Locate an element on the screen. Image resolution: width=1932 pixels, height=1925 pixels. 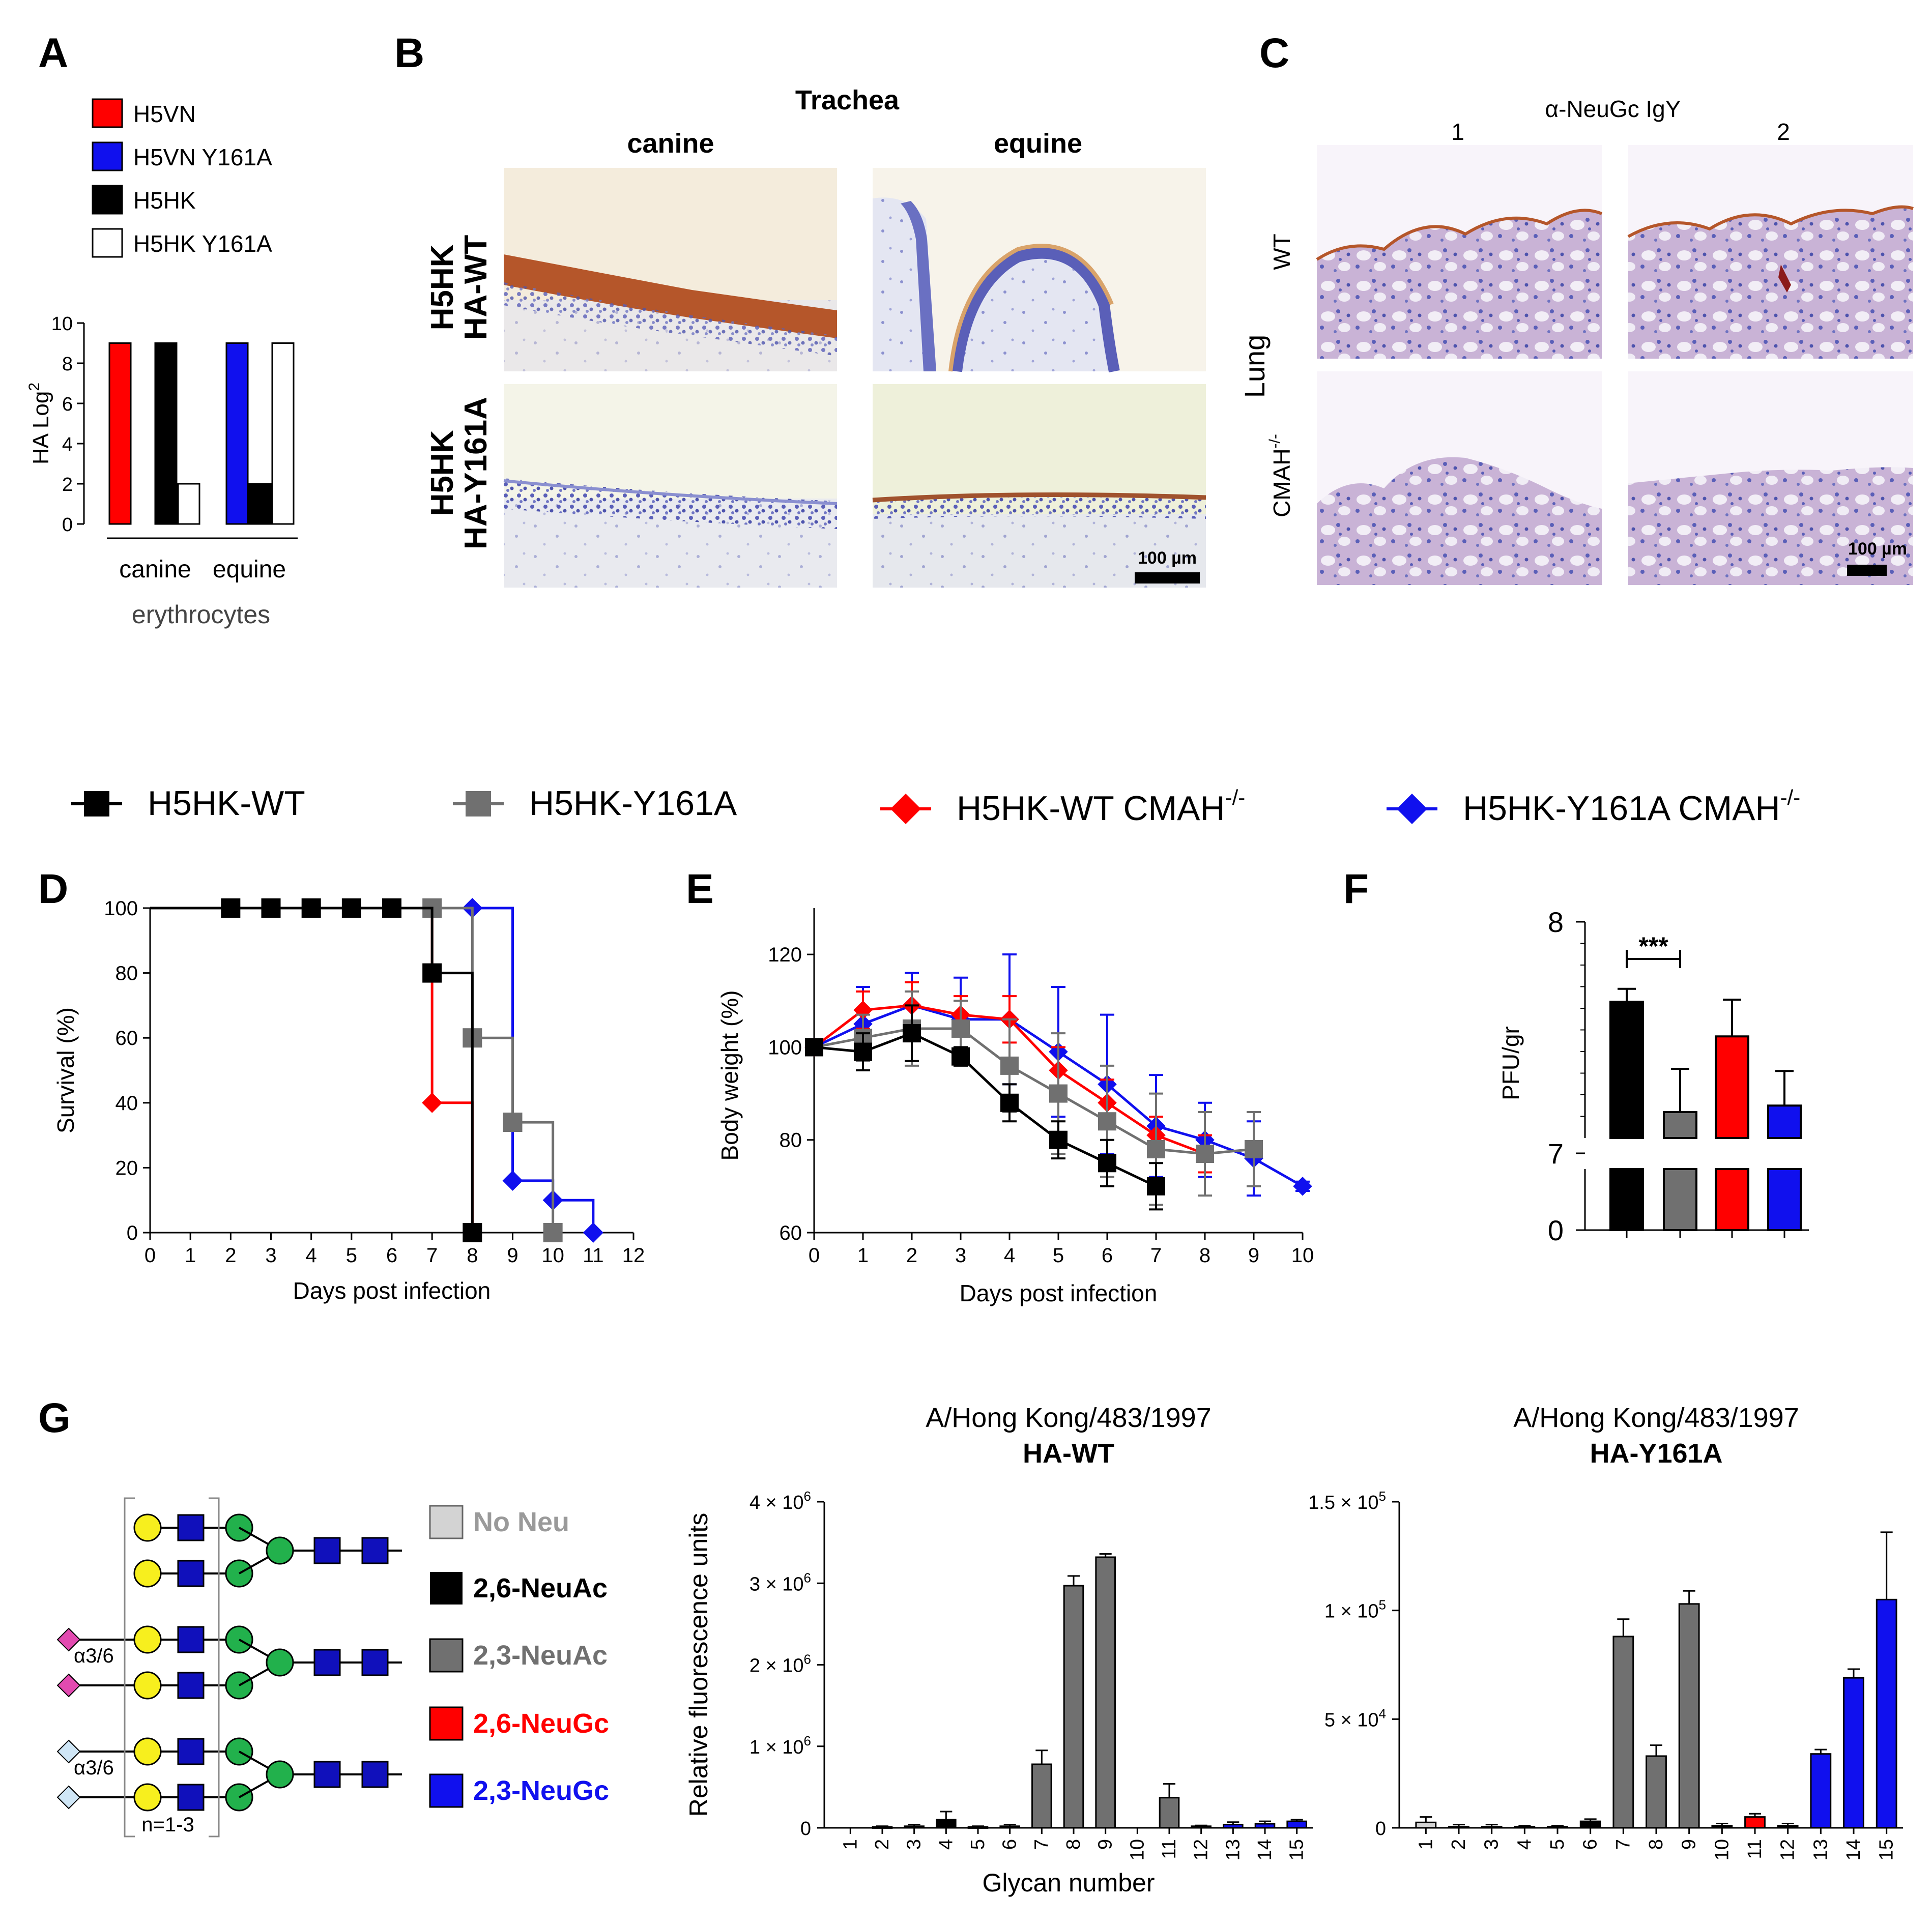
d-xtick-label: 2 is located at coordinates (230, 1255).